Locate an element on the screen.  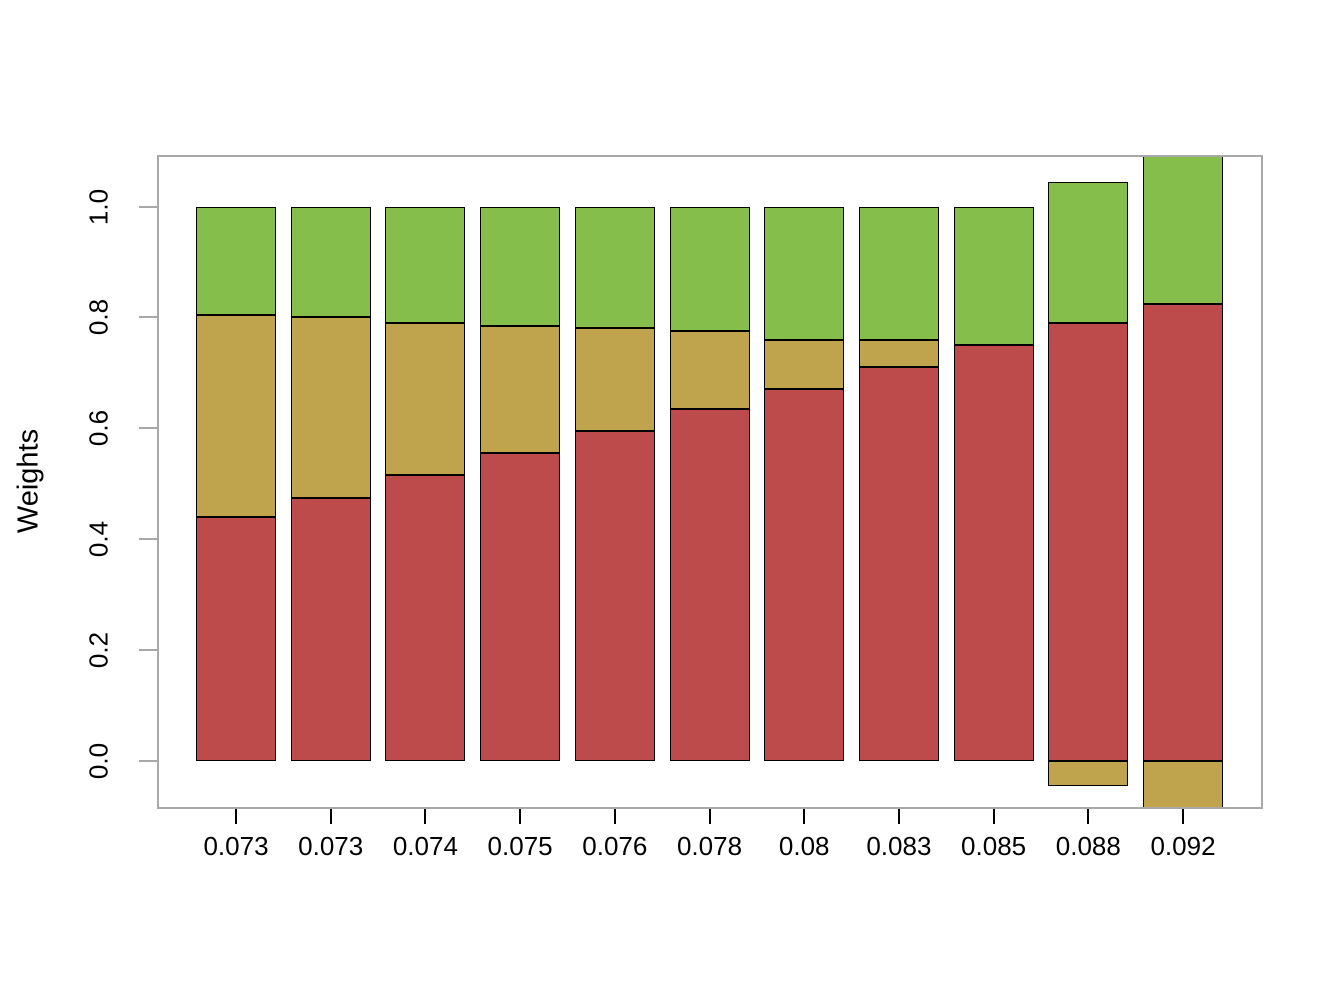
x-tick-label: 0.083 is located at coordinates (899, 846).